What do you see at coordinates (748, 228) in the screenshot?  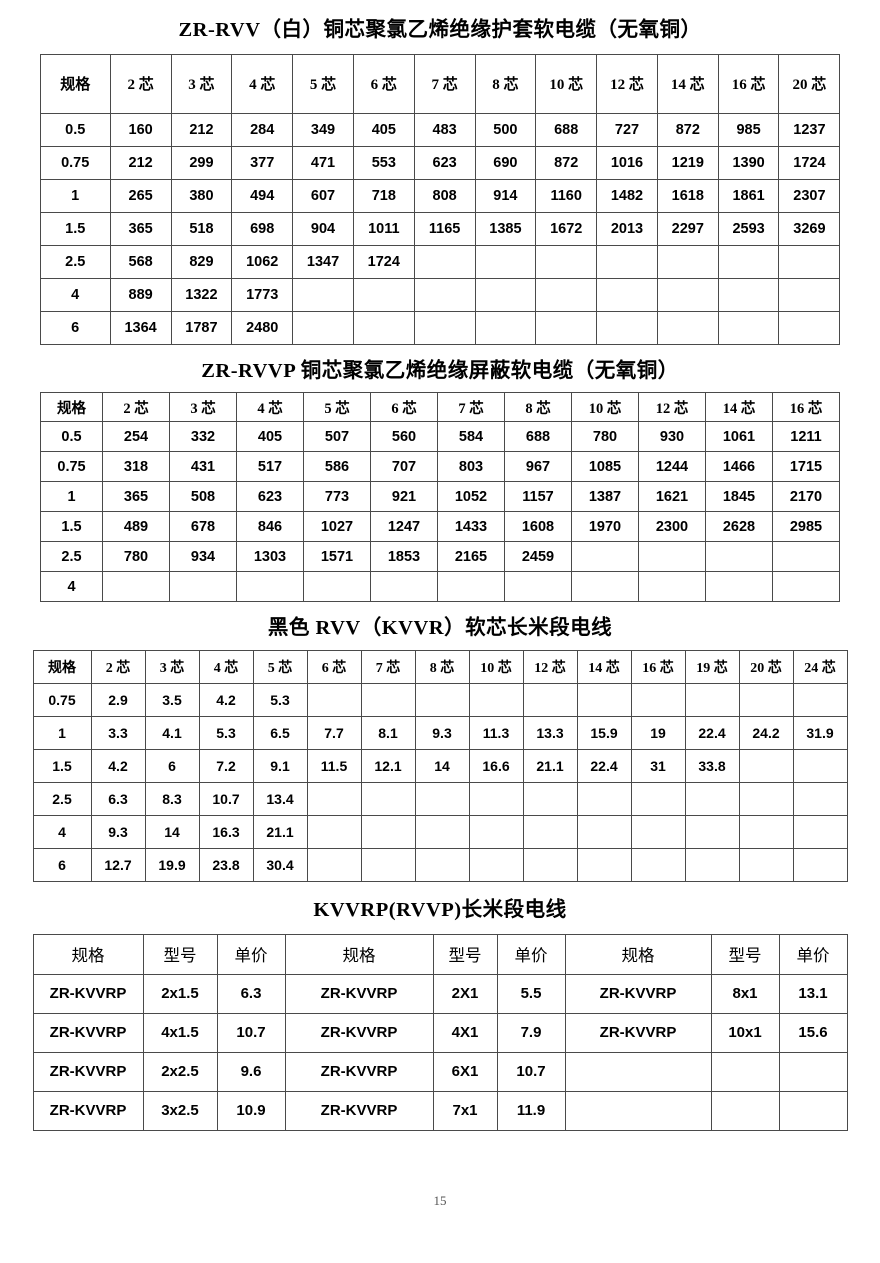 I see `data-cell: 2593` at bounding box center [748, 228].